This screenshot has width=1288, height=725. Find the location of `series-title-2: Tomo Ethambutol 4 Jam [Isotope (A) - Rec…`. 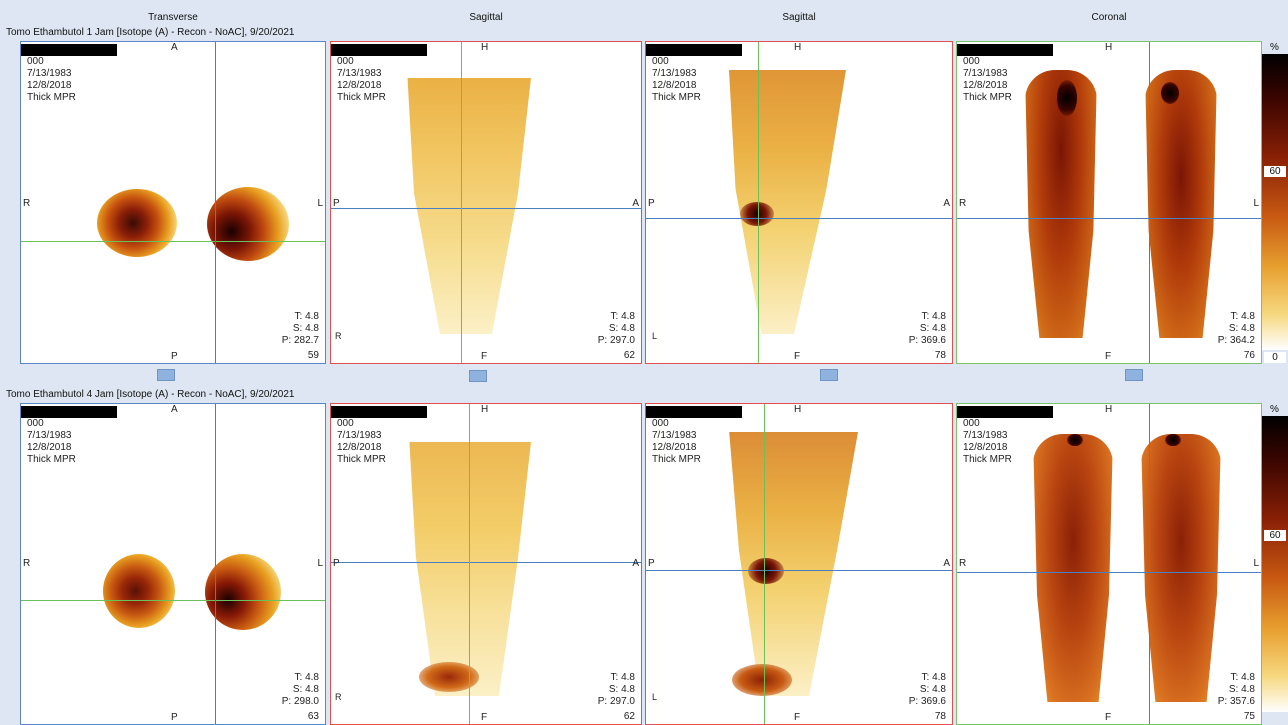

series-title-2: Tomo Ethambutol 4 Jam [Isotope (A) - Rec… is located at coordinates (150, 394).